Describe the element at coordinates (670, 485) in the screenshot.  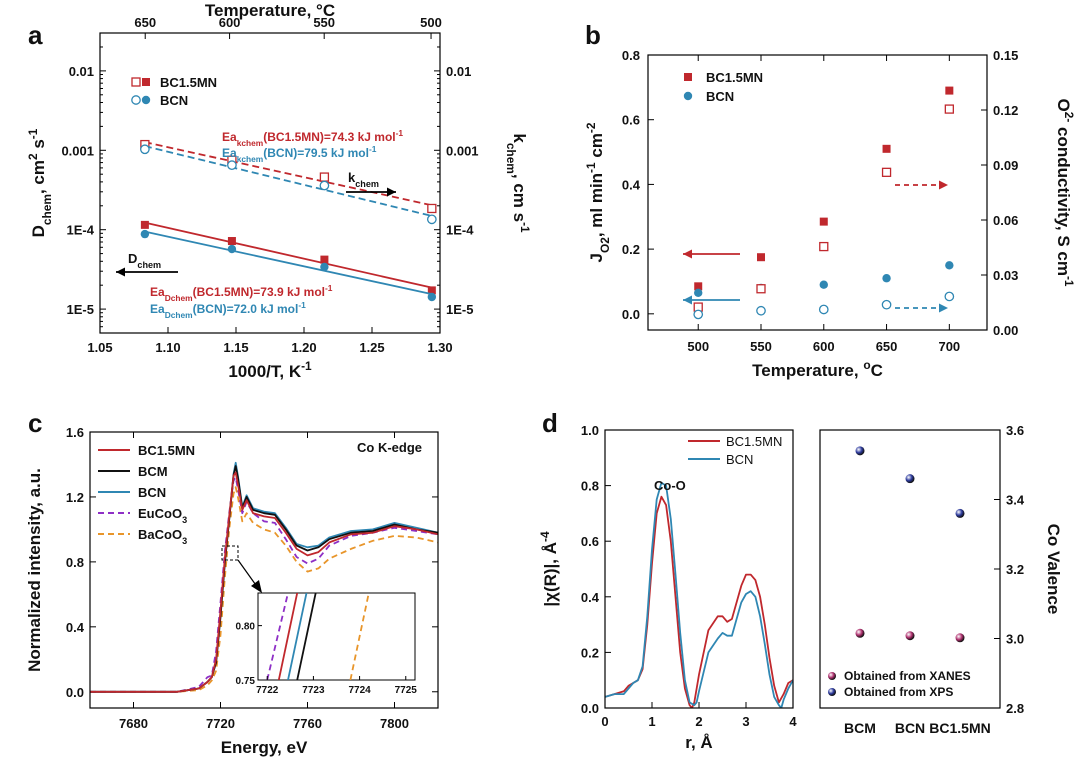
I see `panel-d-annotation: Co-O` at that location.